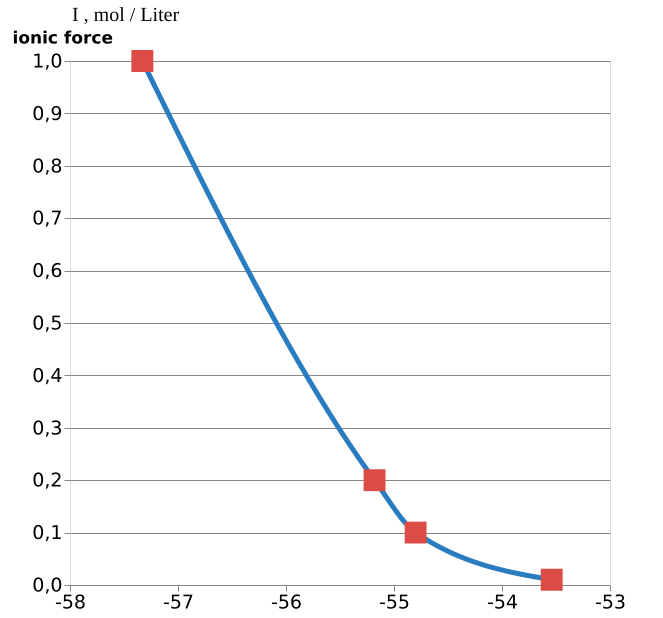 The width and height of the screenshot is (663, 618). Describe the element at coordinates (47, 166) in the screenshot. I see `y-tick-label: 0,8` at that location.